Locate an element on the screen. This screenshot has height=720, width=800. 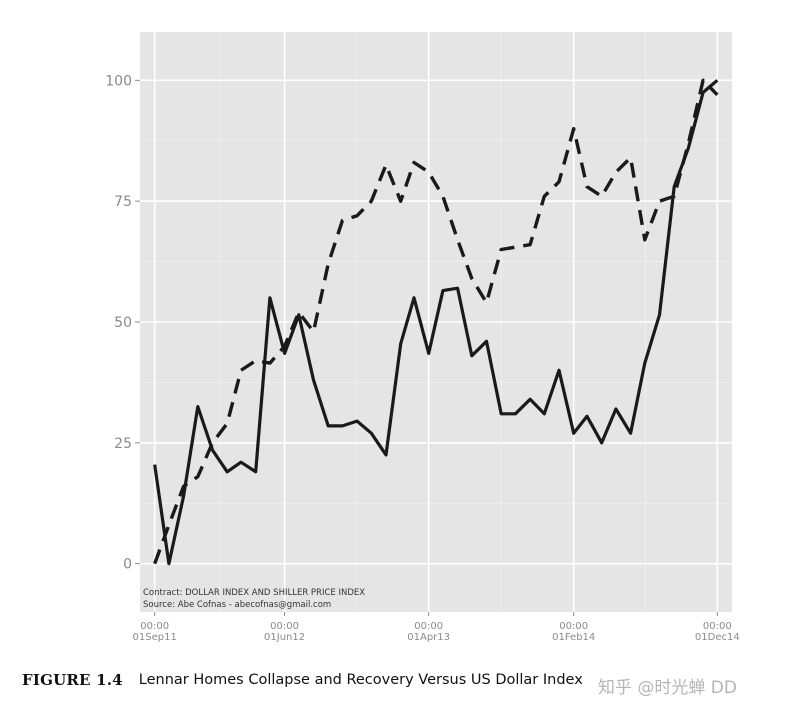
x-tick-date-label: 01Apr13 is located at coordinates (428, 637).